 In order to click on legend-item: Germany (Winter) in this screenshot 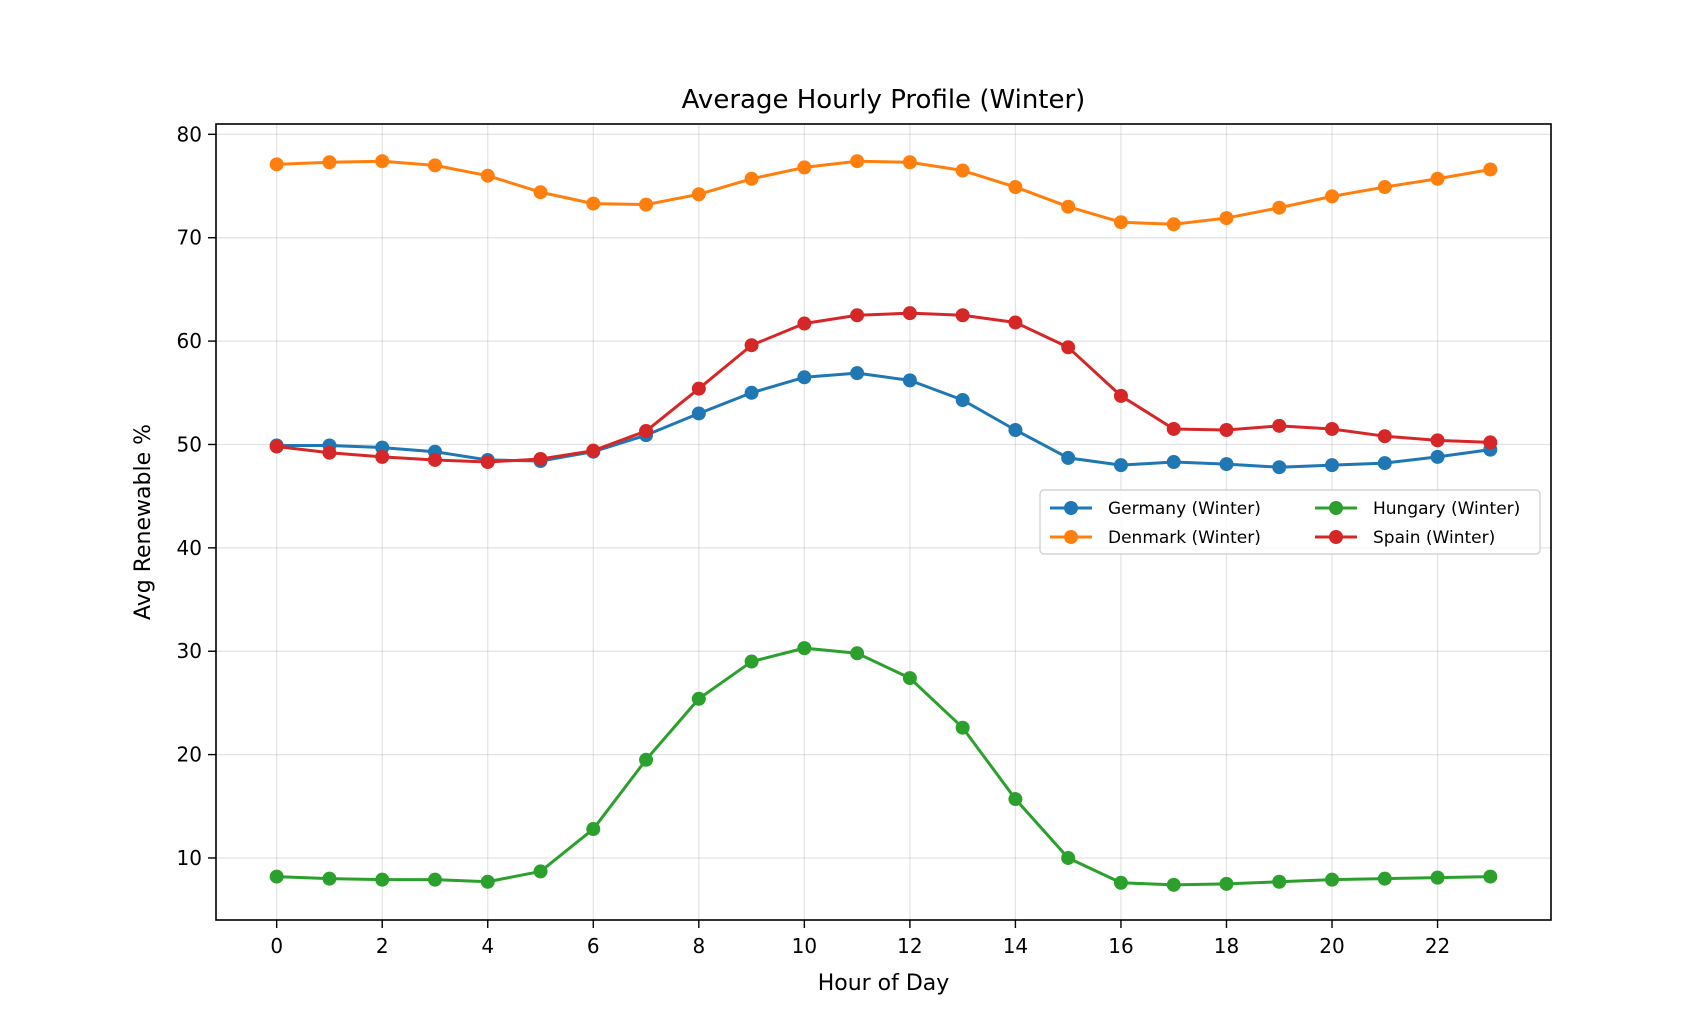, I will do `click(1155, 509)`.